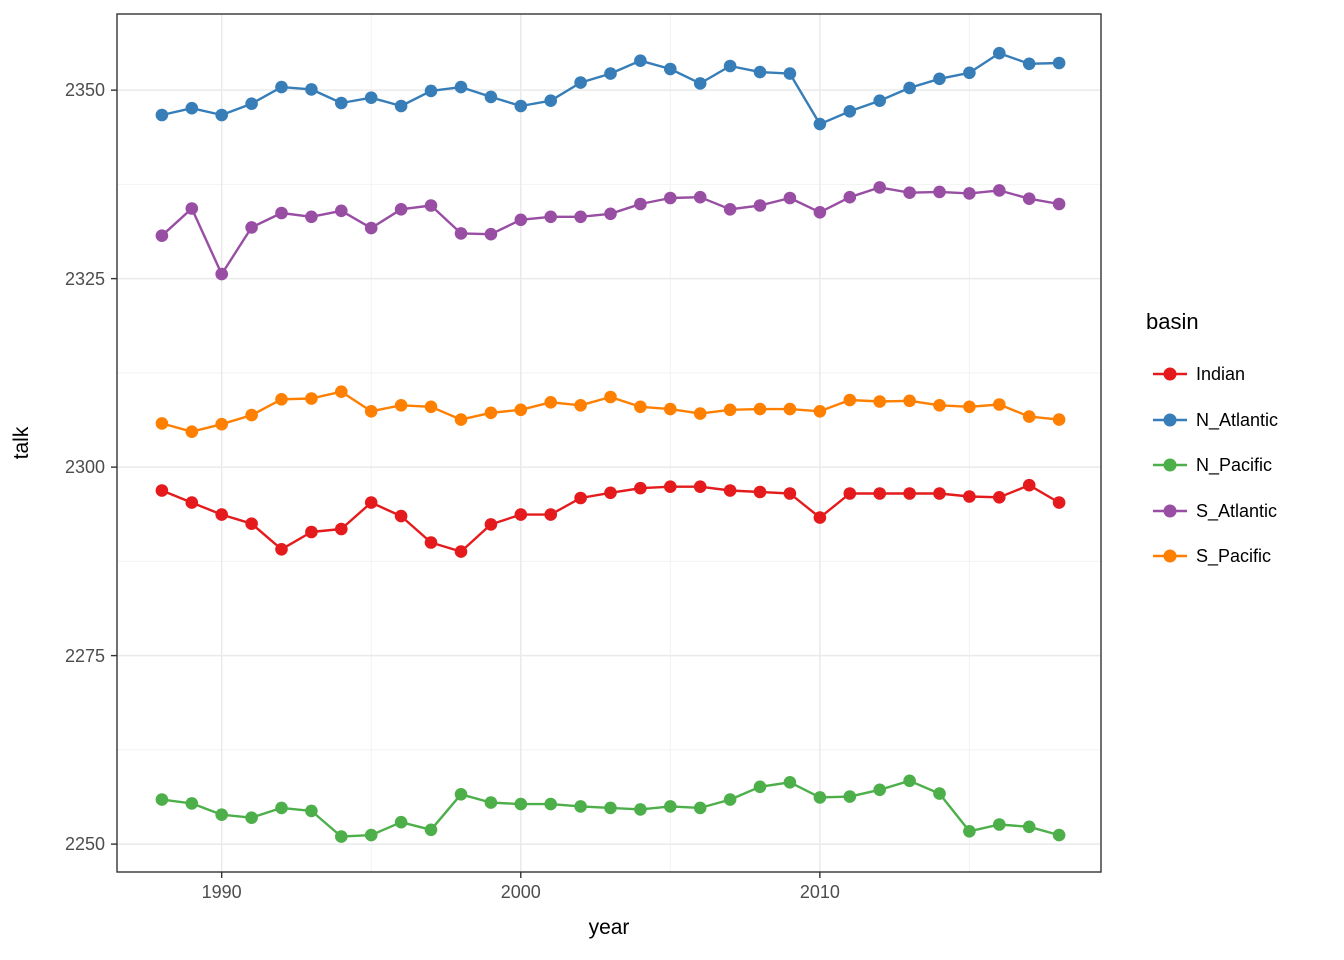 The height and width of the screenshot is (960, 1344). Describe the element at coordinates (1237, 510) in the screenshot. I see `legend-label: S_Atlantic` at that location.